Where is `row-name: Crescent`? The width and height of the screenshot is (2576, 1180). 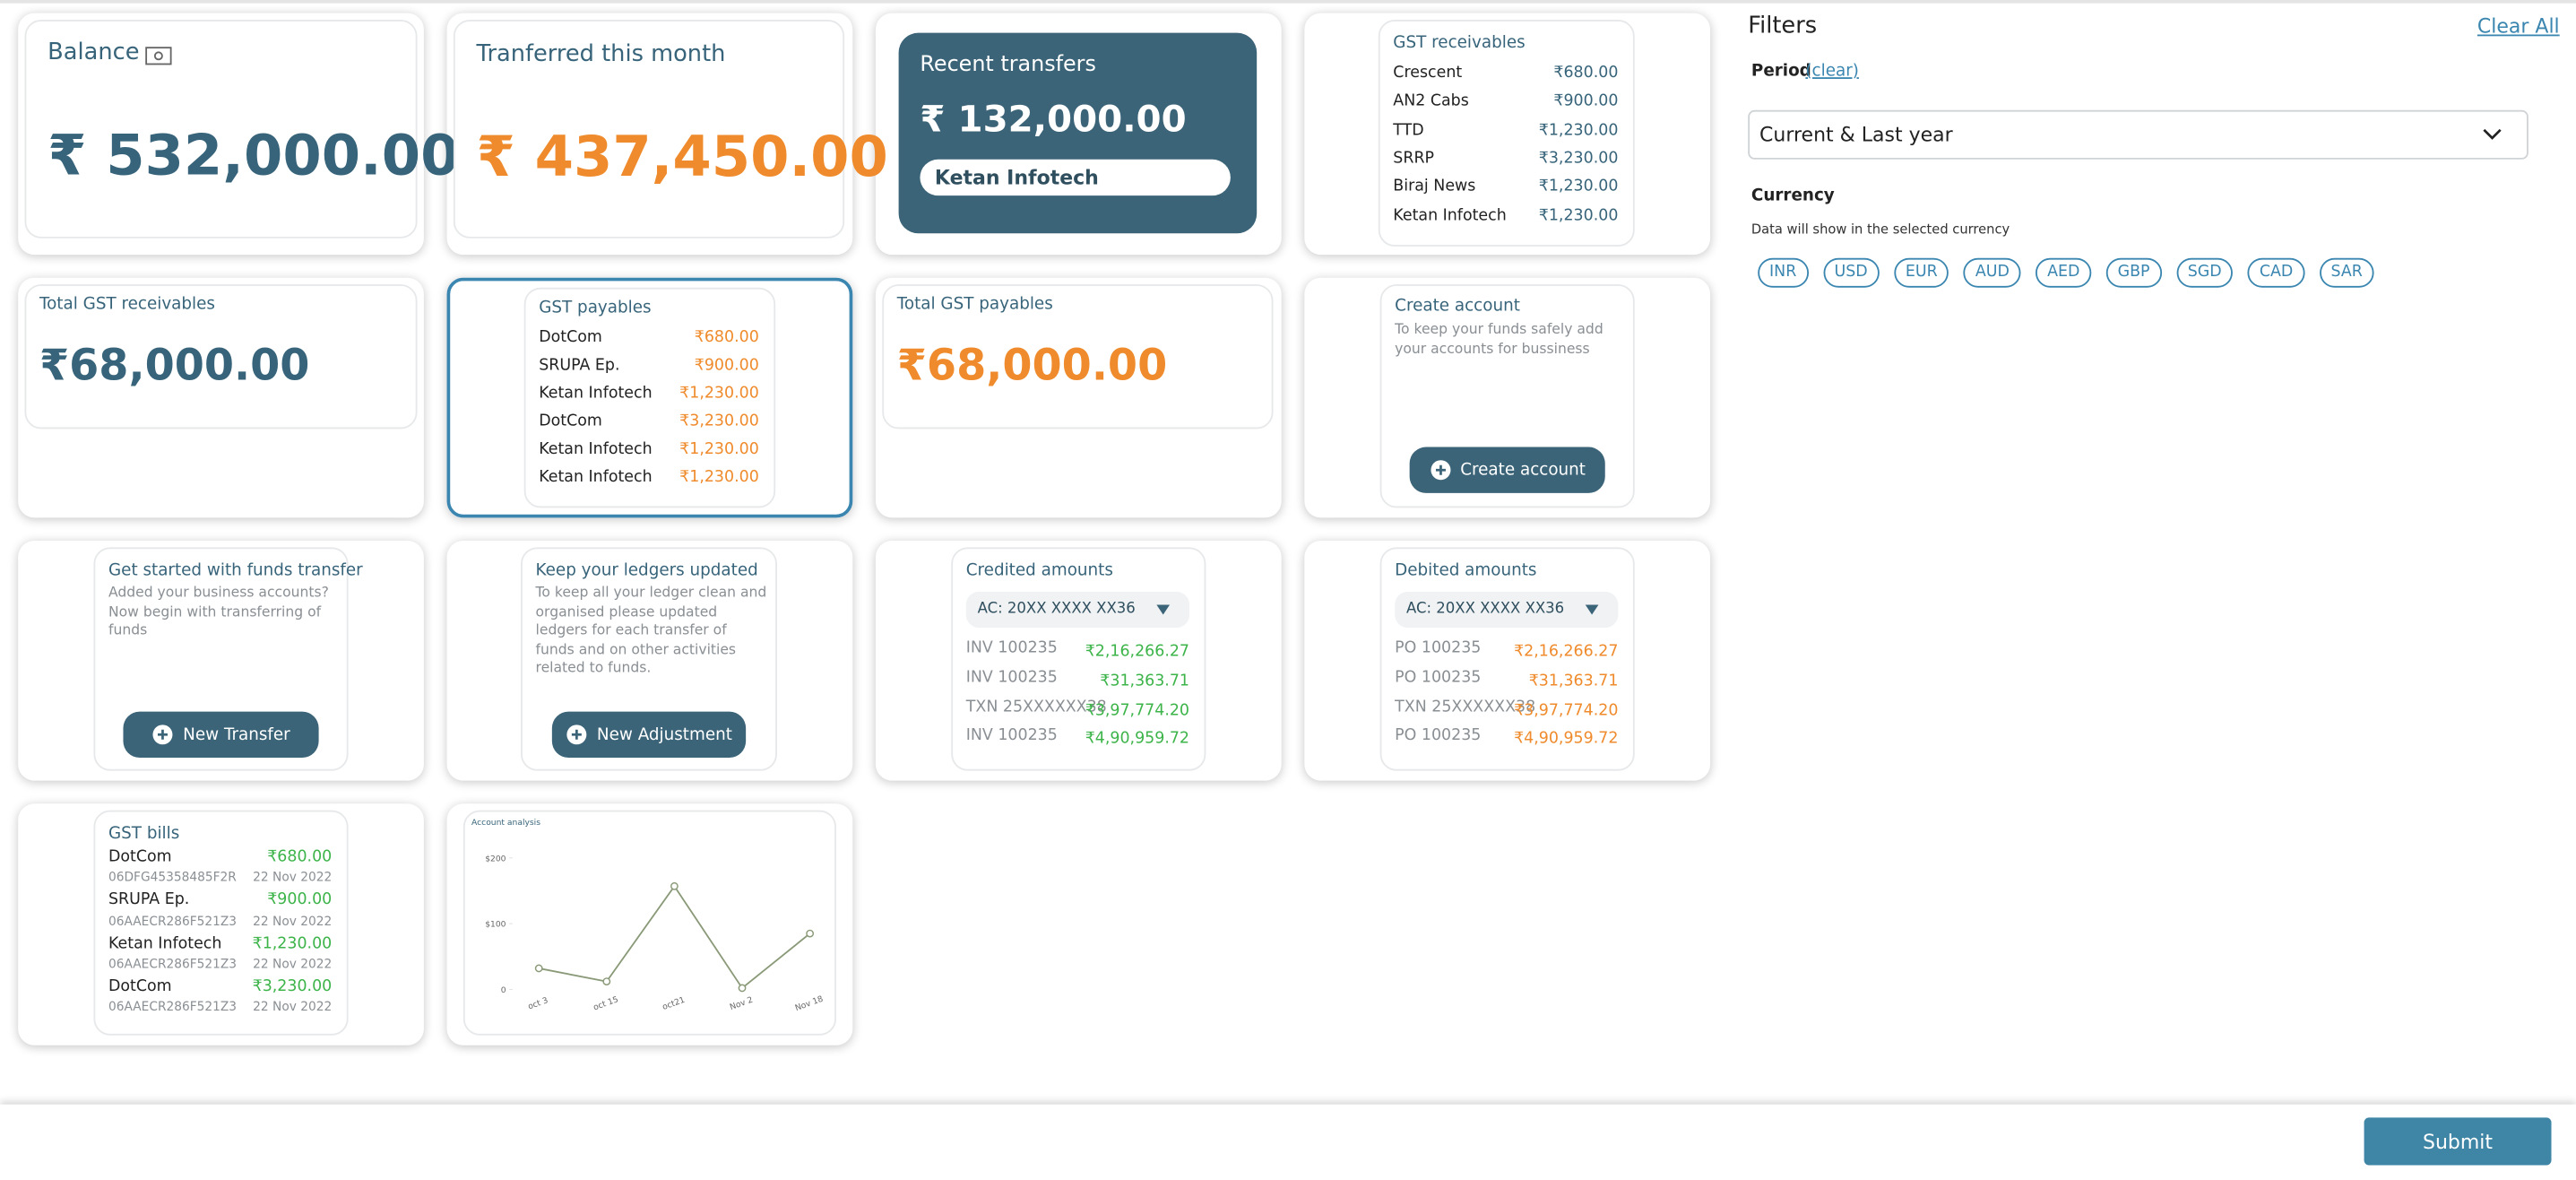
row-name: Crescent is located at coordinates (1428, 73).